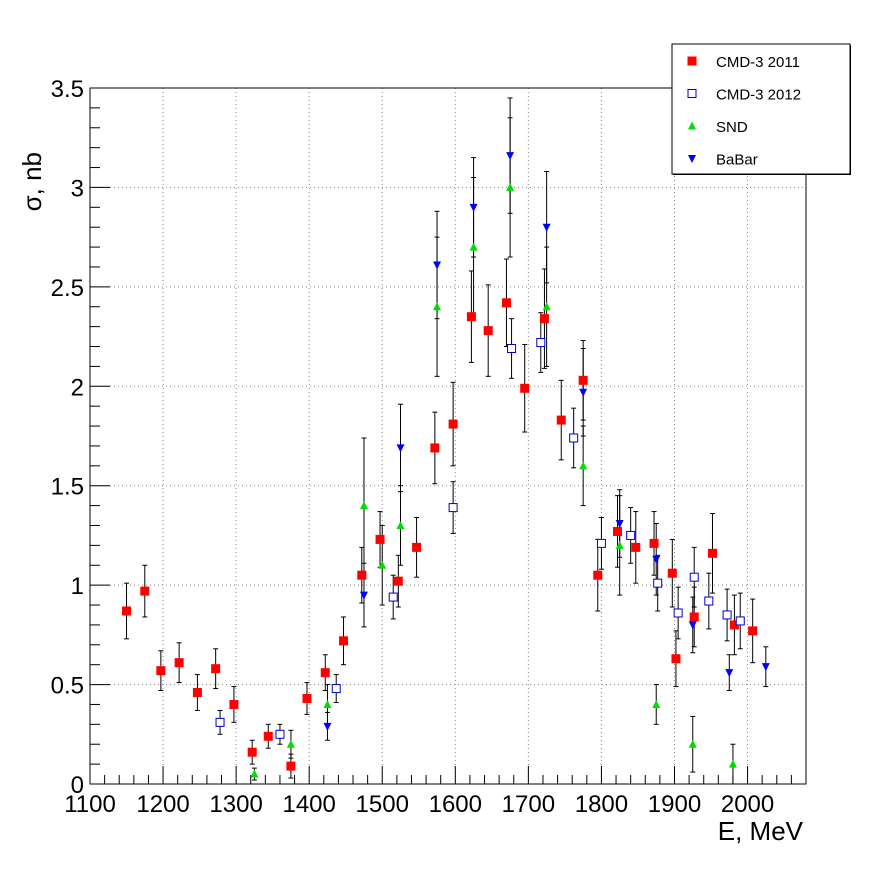 This screenshot has width=896, height=872. I want to click on legend-label: BaBar, so click(737, 160).